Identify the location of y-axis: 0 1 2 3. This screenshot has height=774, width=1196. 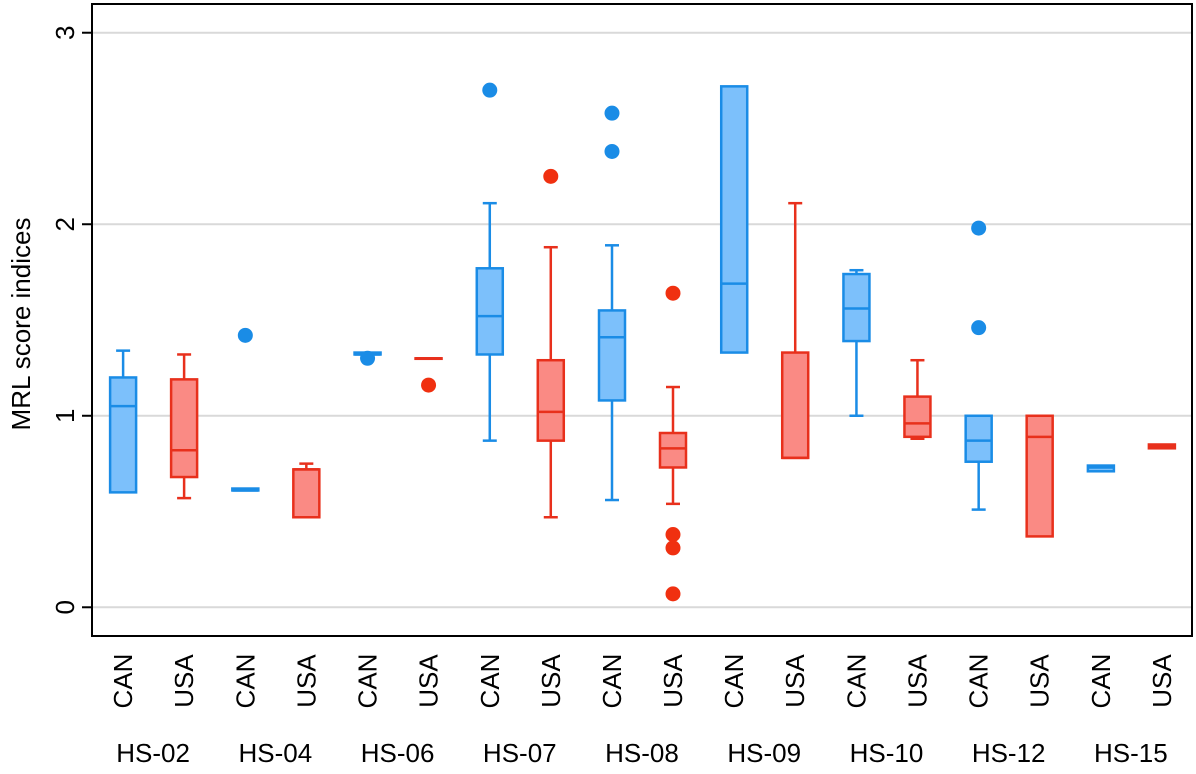
(71, 320).